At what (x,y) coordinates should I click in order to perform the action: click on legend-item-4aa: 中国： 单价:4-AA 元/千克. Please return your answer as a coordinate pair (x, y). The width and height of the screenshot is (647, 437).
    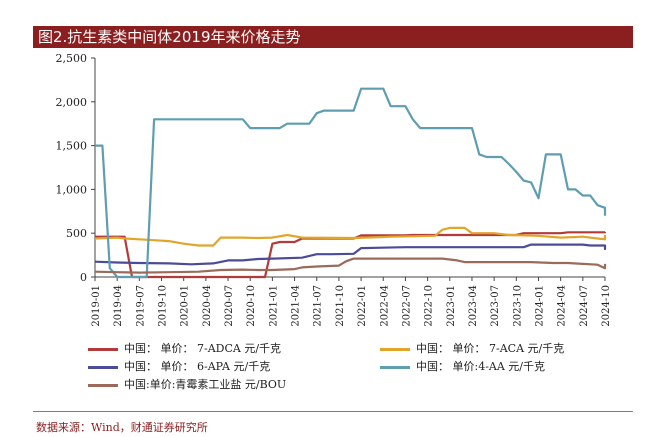
    Looking at the image, I should click on (462, 366).